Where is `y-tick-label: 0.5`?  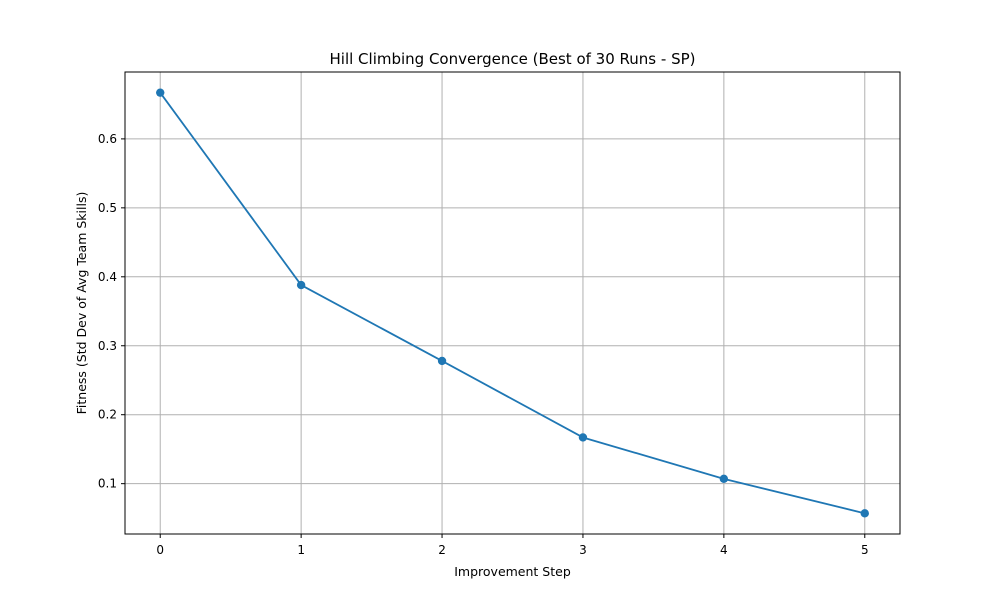
y-tick-label: 0.5 is located at coordinates (107, 208).